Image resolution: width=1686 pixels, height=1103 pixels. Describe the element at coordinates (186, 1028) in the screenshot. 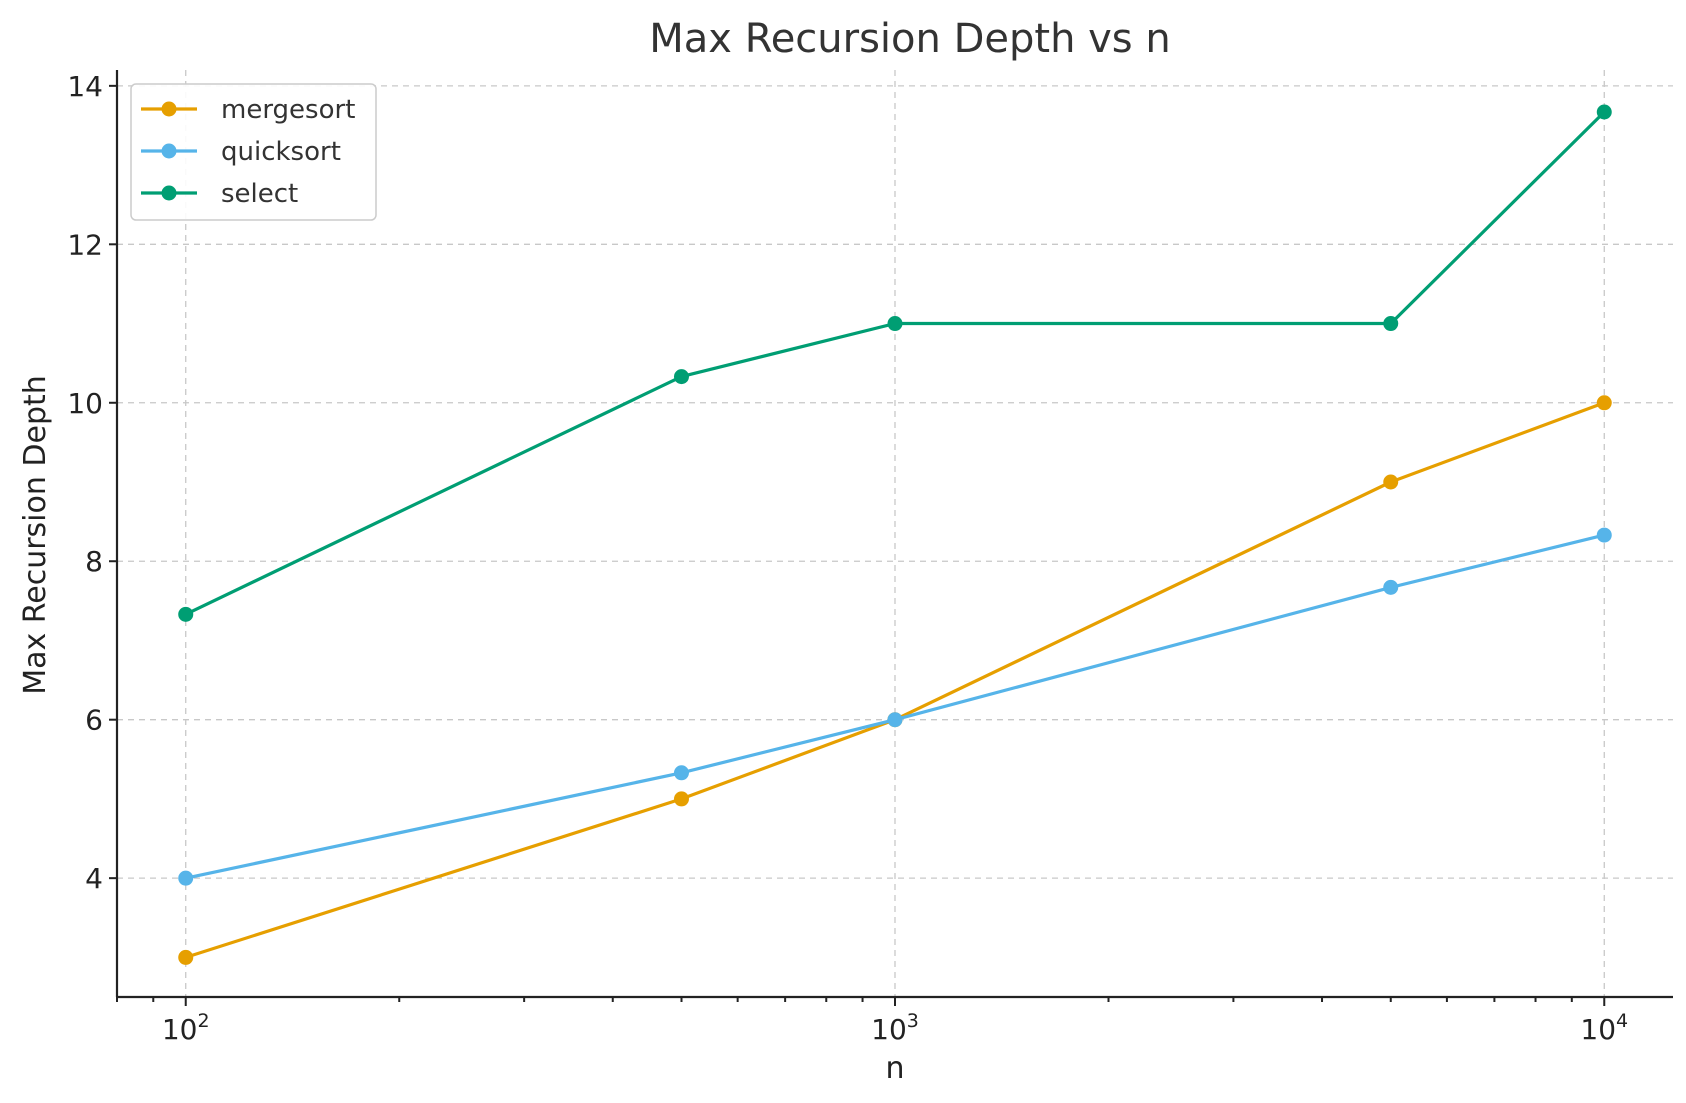

I see `x-tick-label: 10²` at that location.